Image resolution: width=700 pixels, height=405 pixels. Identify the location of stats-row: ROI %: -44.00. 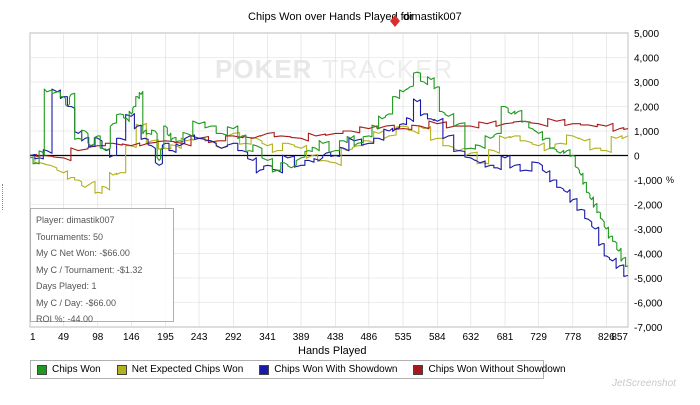
(65, 319).